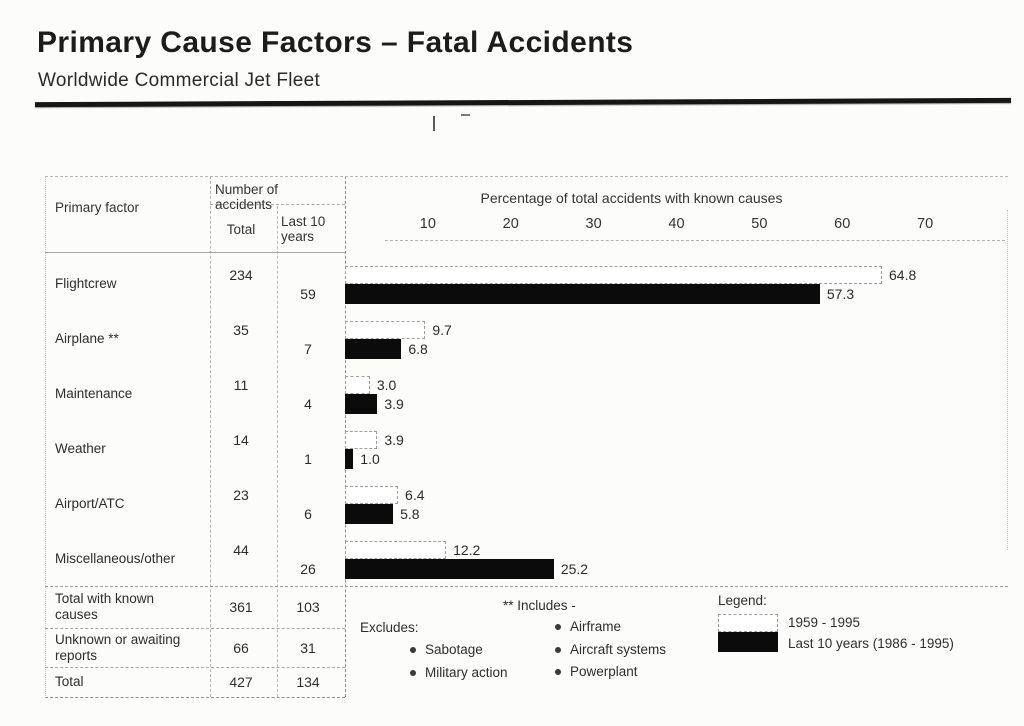  What do you see at coordinates (241, 607) in the screenshot?
I see `totals-total-value: 361` at bounding box center [241, 607].